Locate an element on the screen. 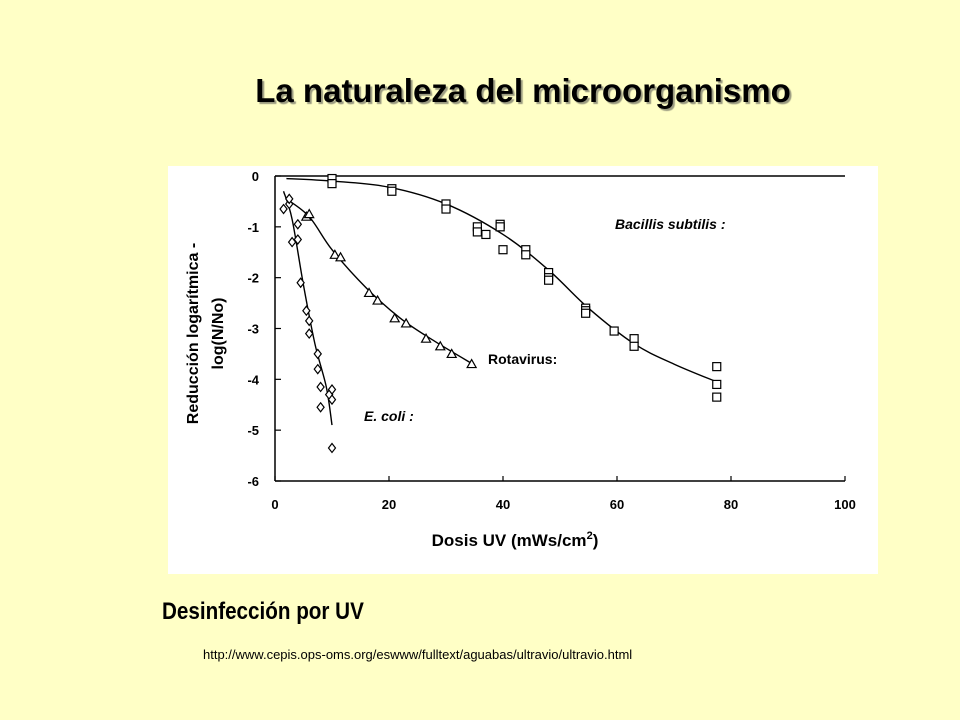 The width and height of the screenshot is (960, 720). y-tick-label: -1 is located at coordinates (253, 227).